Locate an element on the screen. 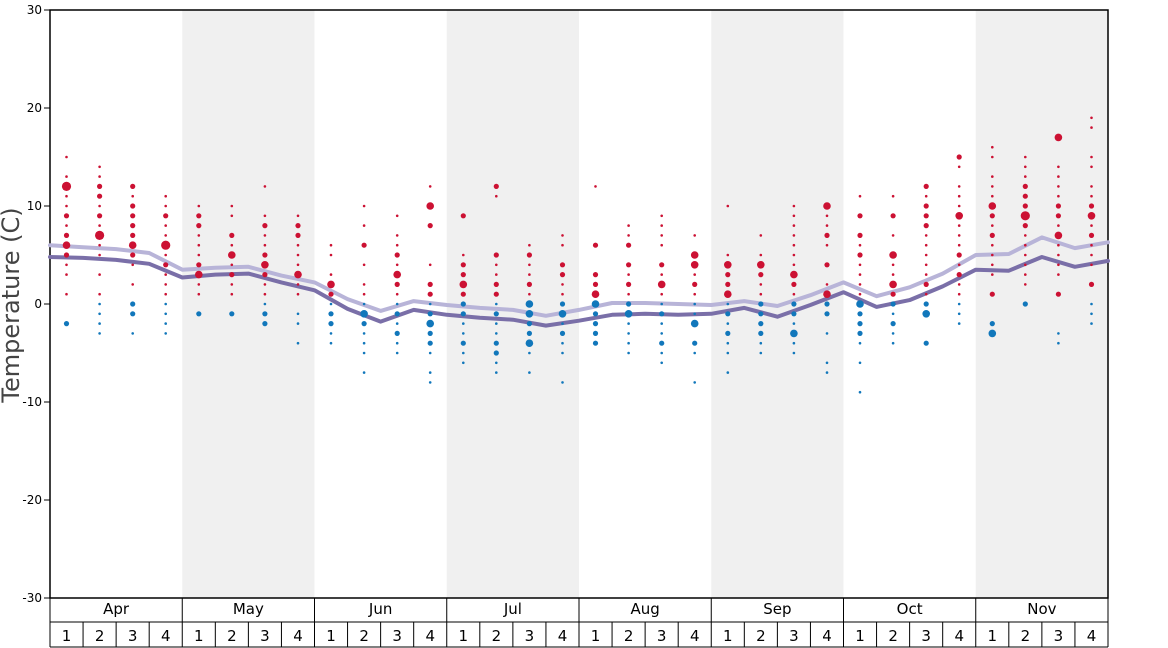 The height and width of the screenshot is (648, 1168). week-label: 4 is located at coordinates (430, 636).